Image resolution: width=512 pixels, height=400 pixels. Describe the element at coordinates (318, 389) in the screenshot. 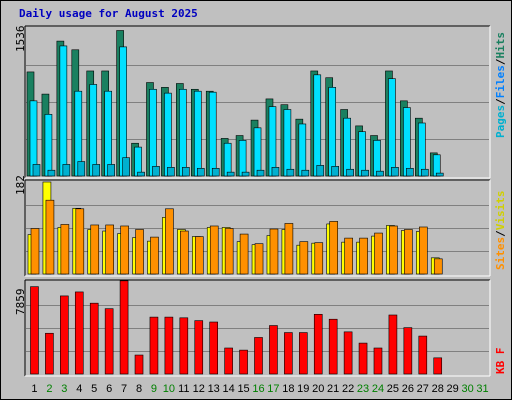

I see `day-label-20: 20` at that location.